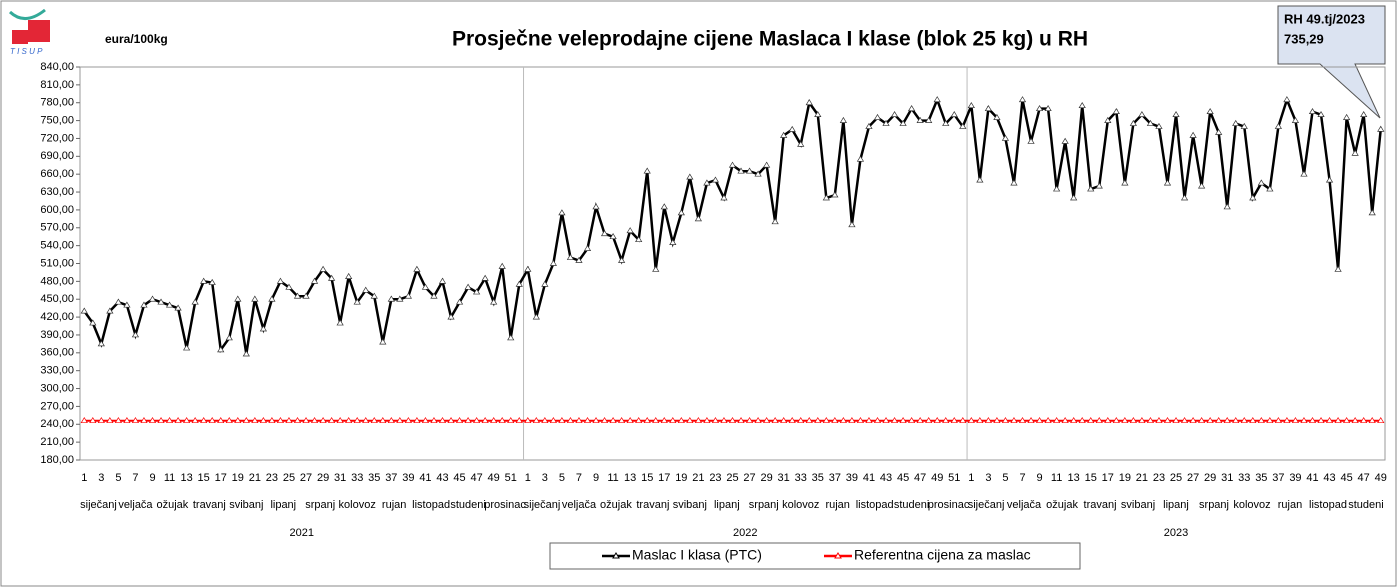  What do you see at coordinates (1331, 62) in the screenshot?
I see `callout: RH 49.tj/2023 735,29` at bounding box center [1331, 62].